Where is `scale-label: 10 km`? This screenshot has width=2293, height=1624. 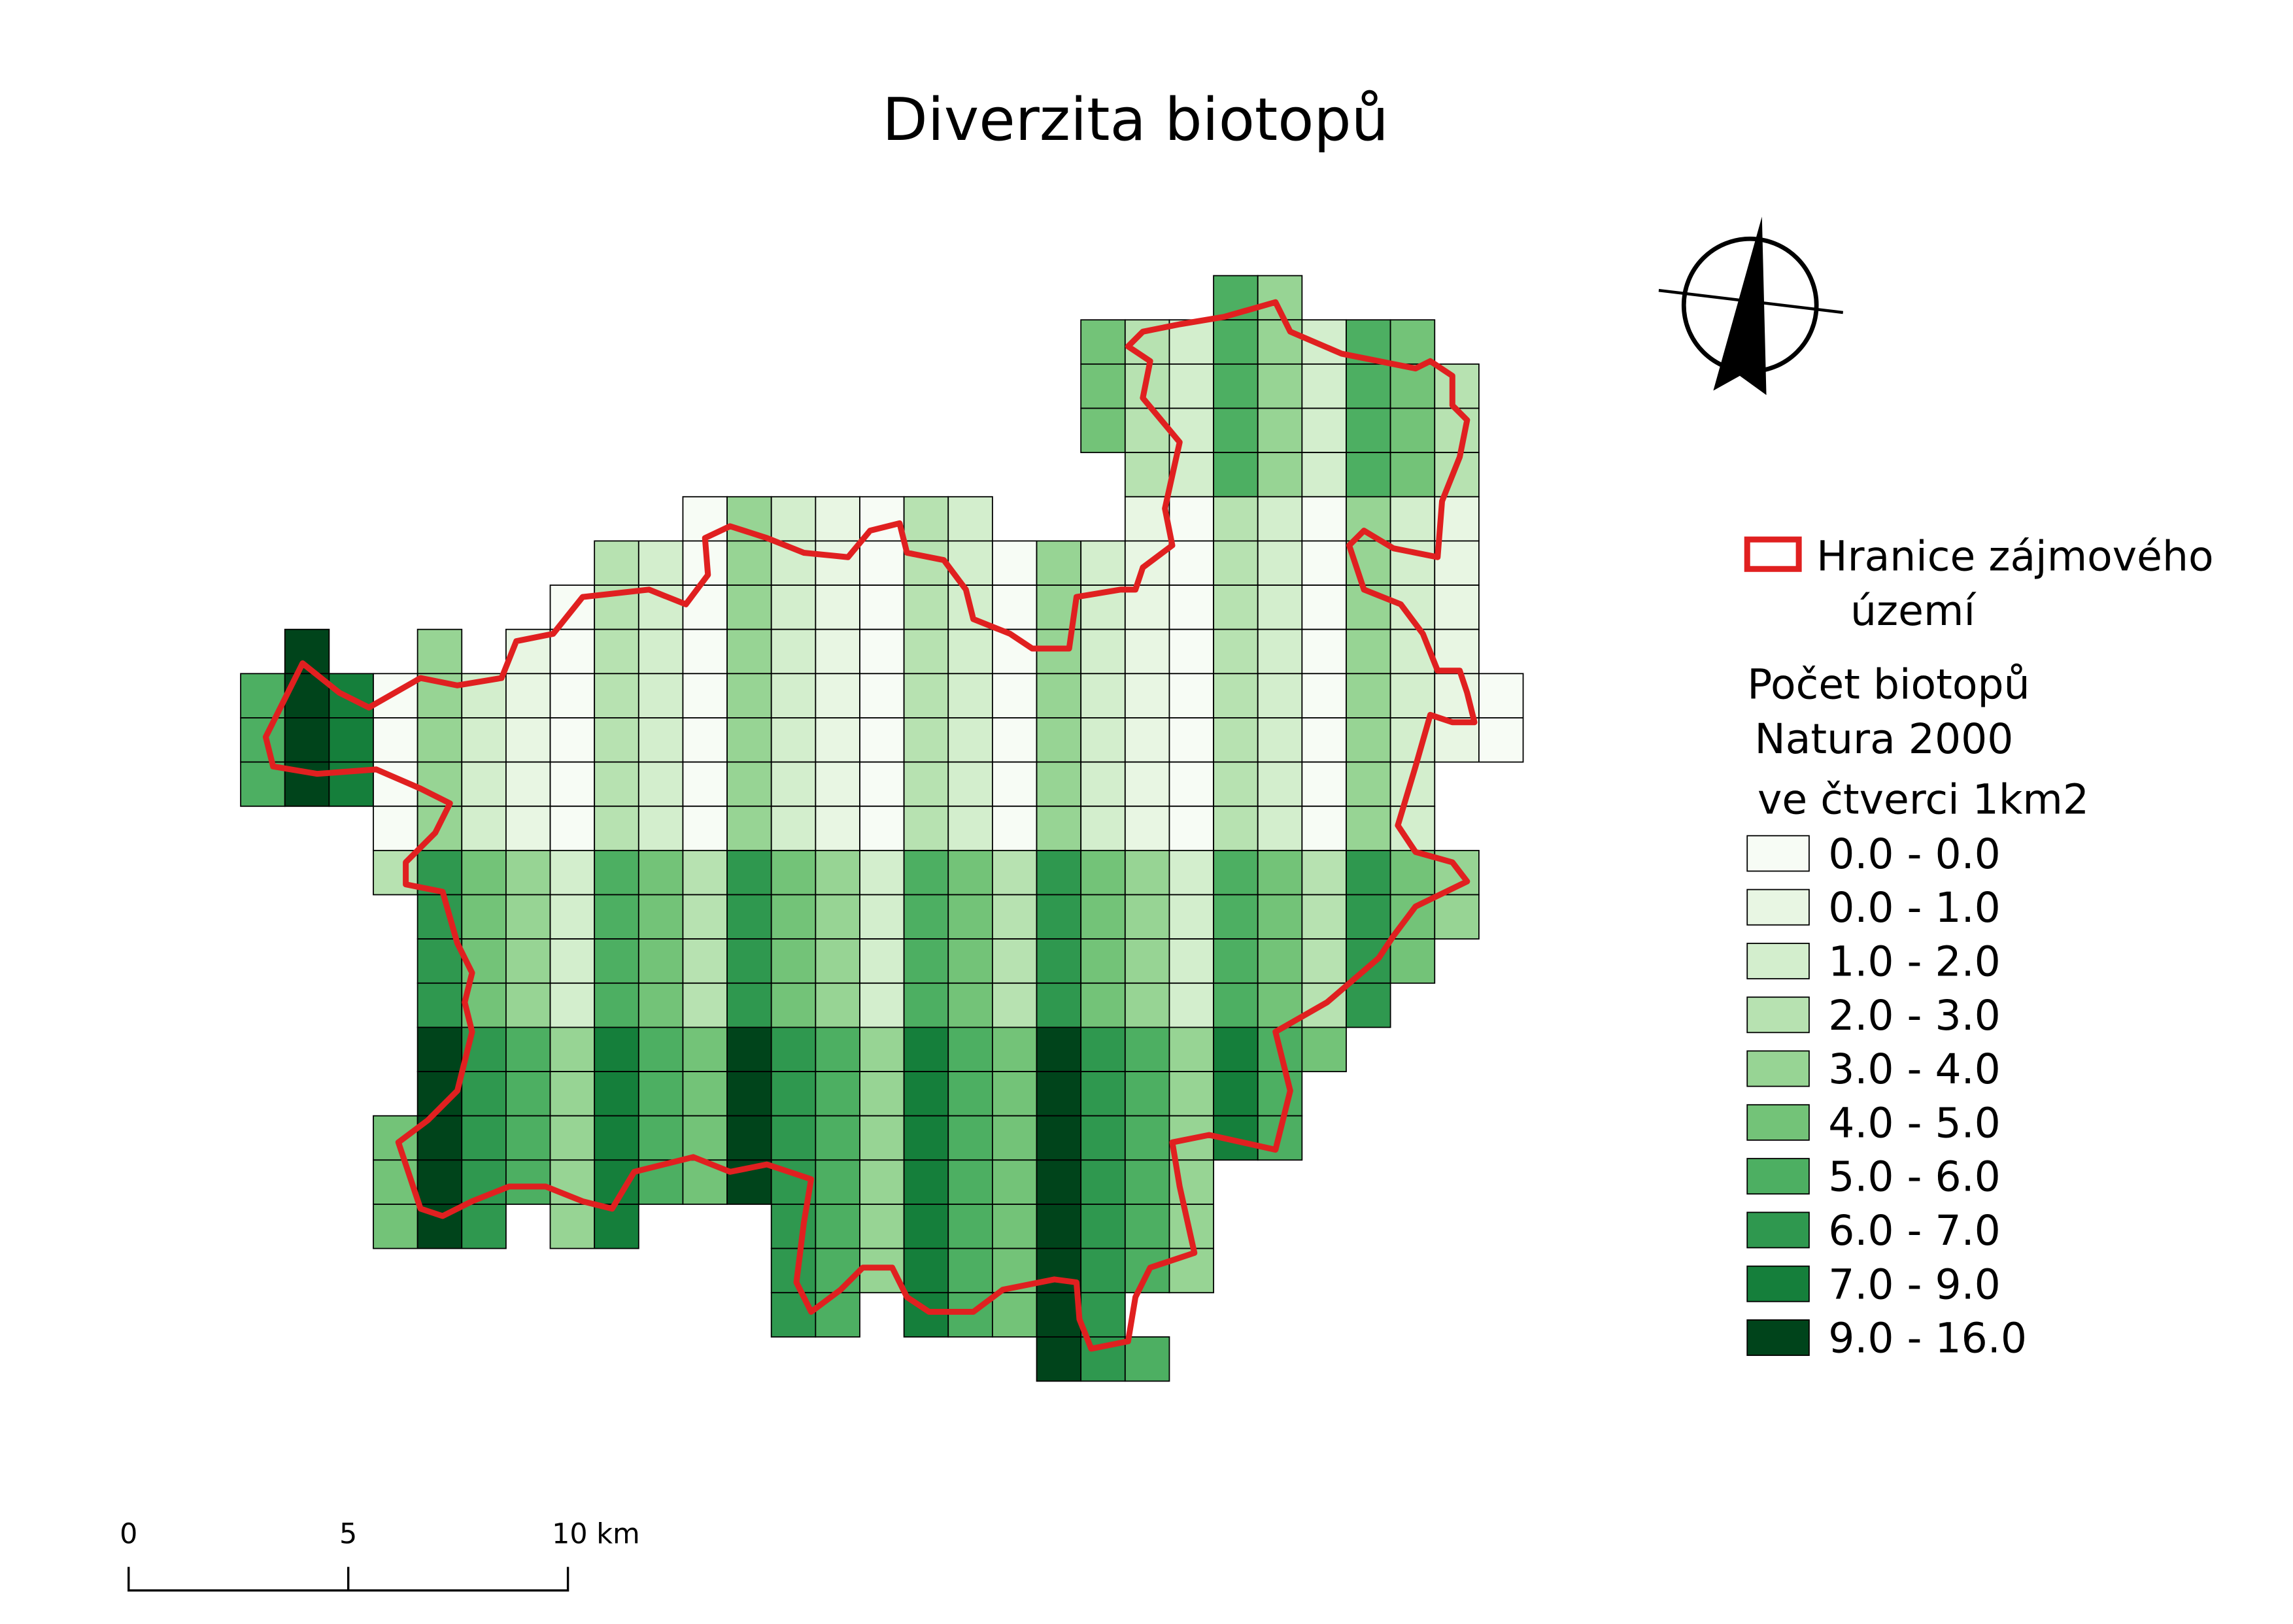
scale-label: 10 km is located at coordinates (596, 1534).